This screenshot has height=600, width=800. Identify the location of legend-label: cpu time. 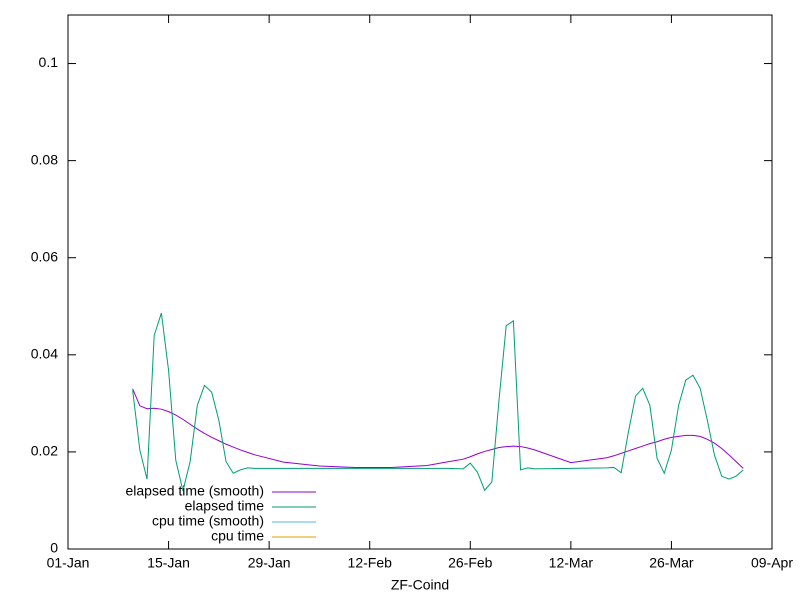
(237, 536).